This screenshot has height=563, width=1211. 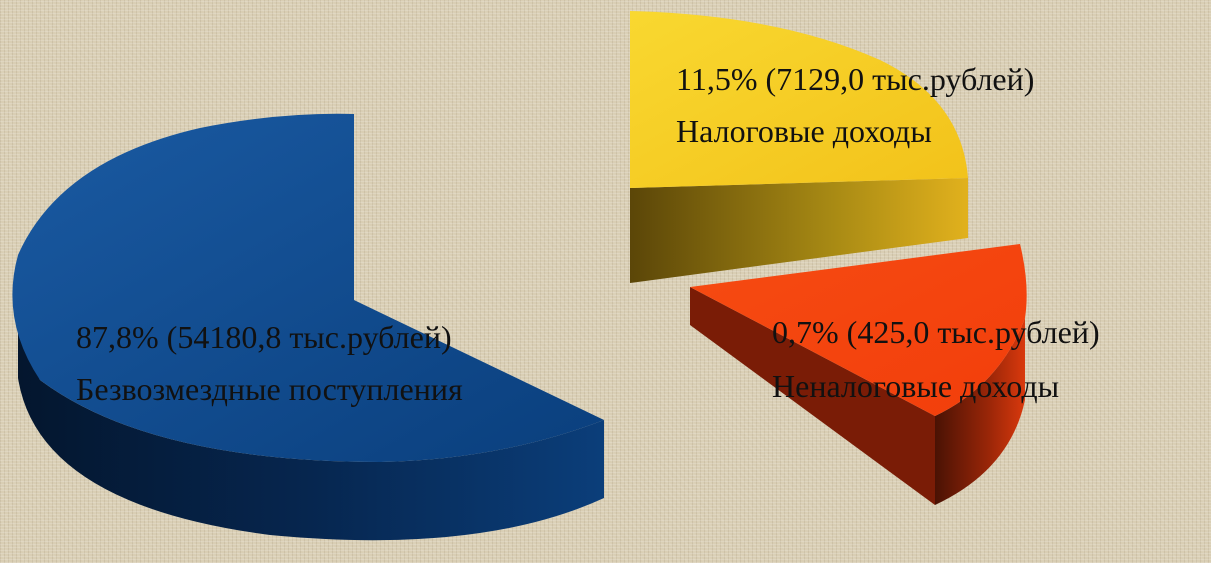 What do you see at coordinates (264, 337) in the screenshot?
I see `label-bezvozmezdnye-value: 87,8% (54180,8 тыс.рублей)` at bounding box center [264, 337].